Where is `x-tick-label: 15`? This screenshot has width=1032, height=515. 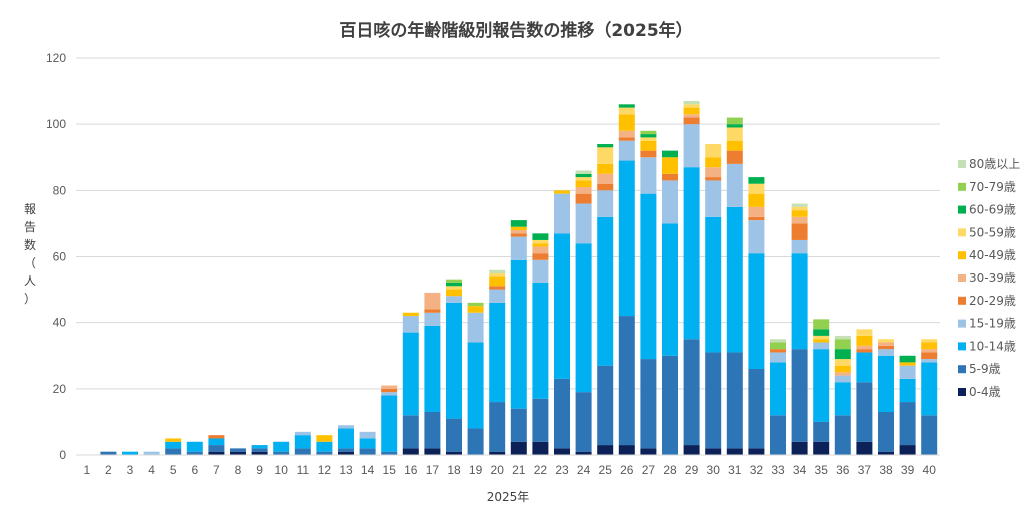
x-tick-label: 15 is located at coordinates (390, 470).